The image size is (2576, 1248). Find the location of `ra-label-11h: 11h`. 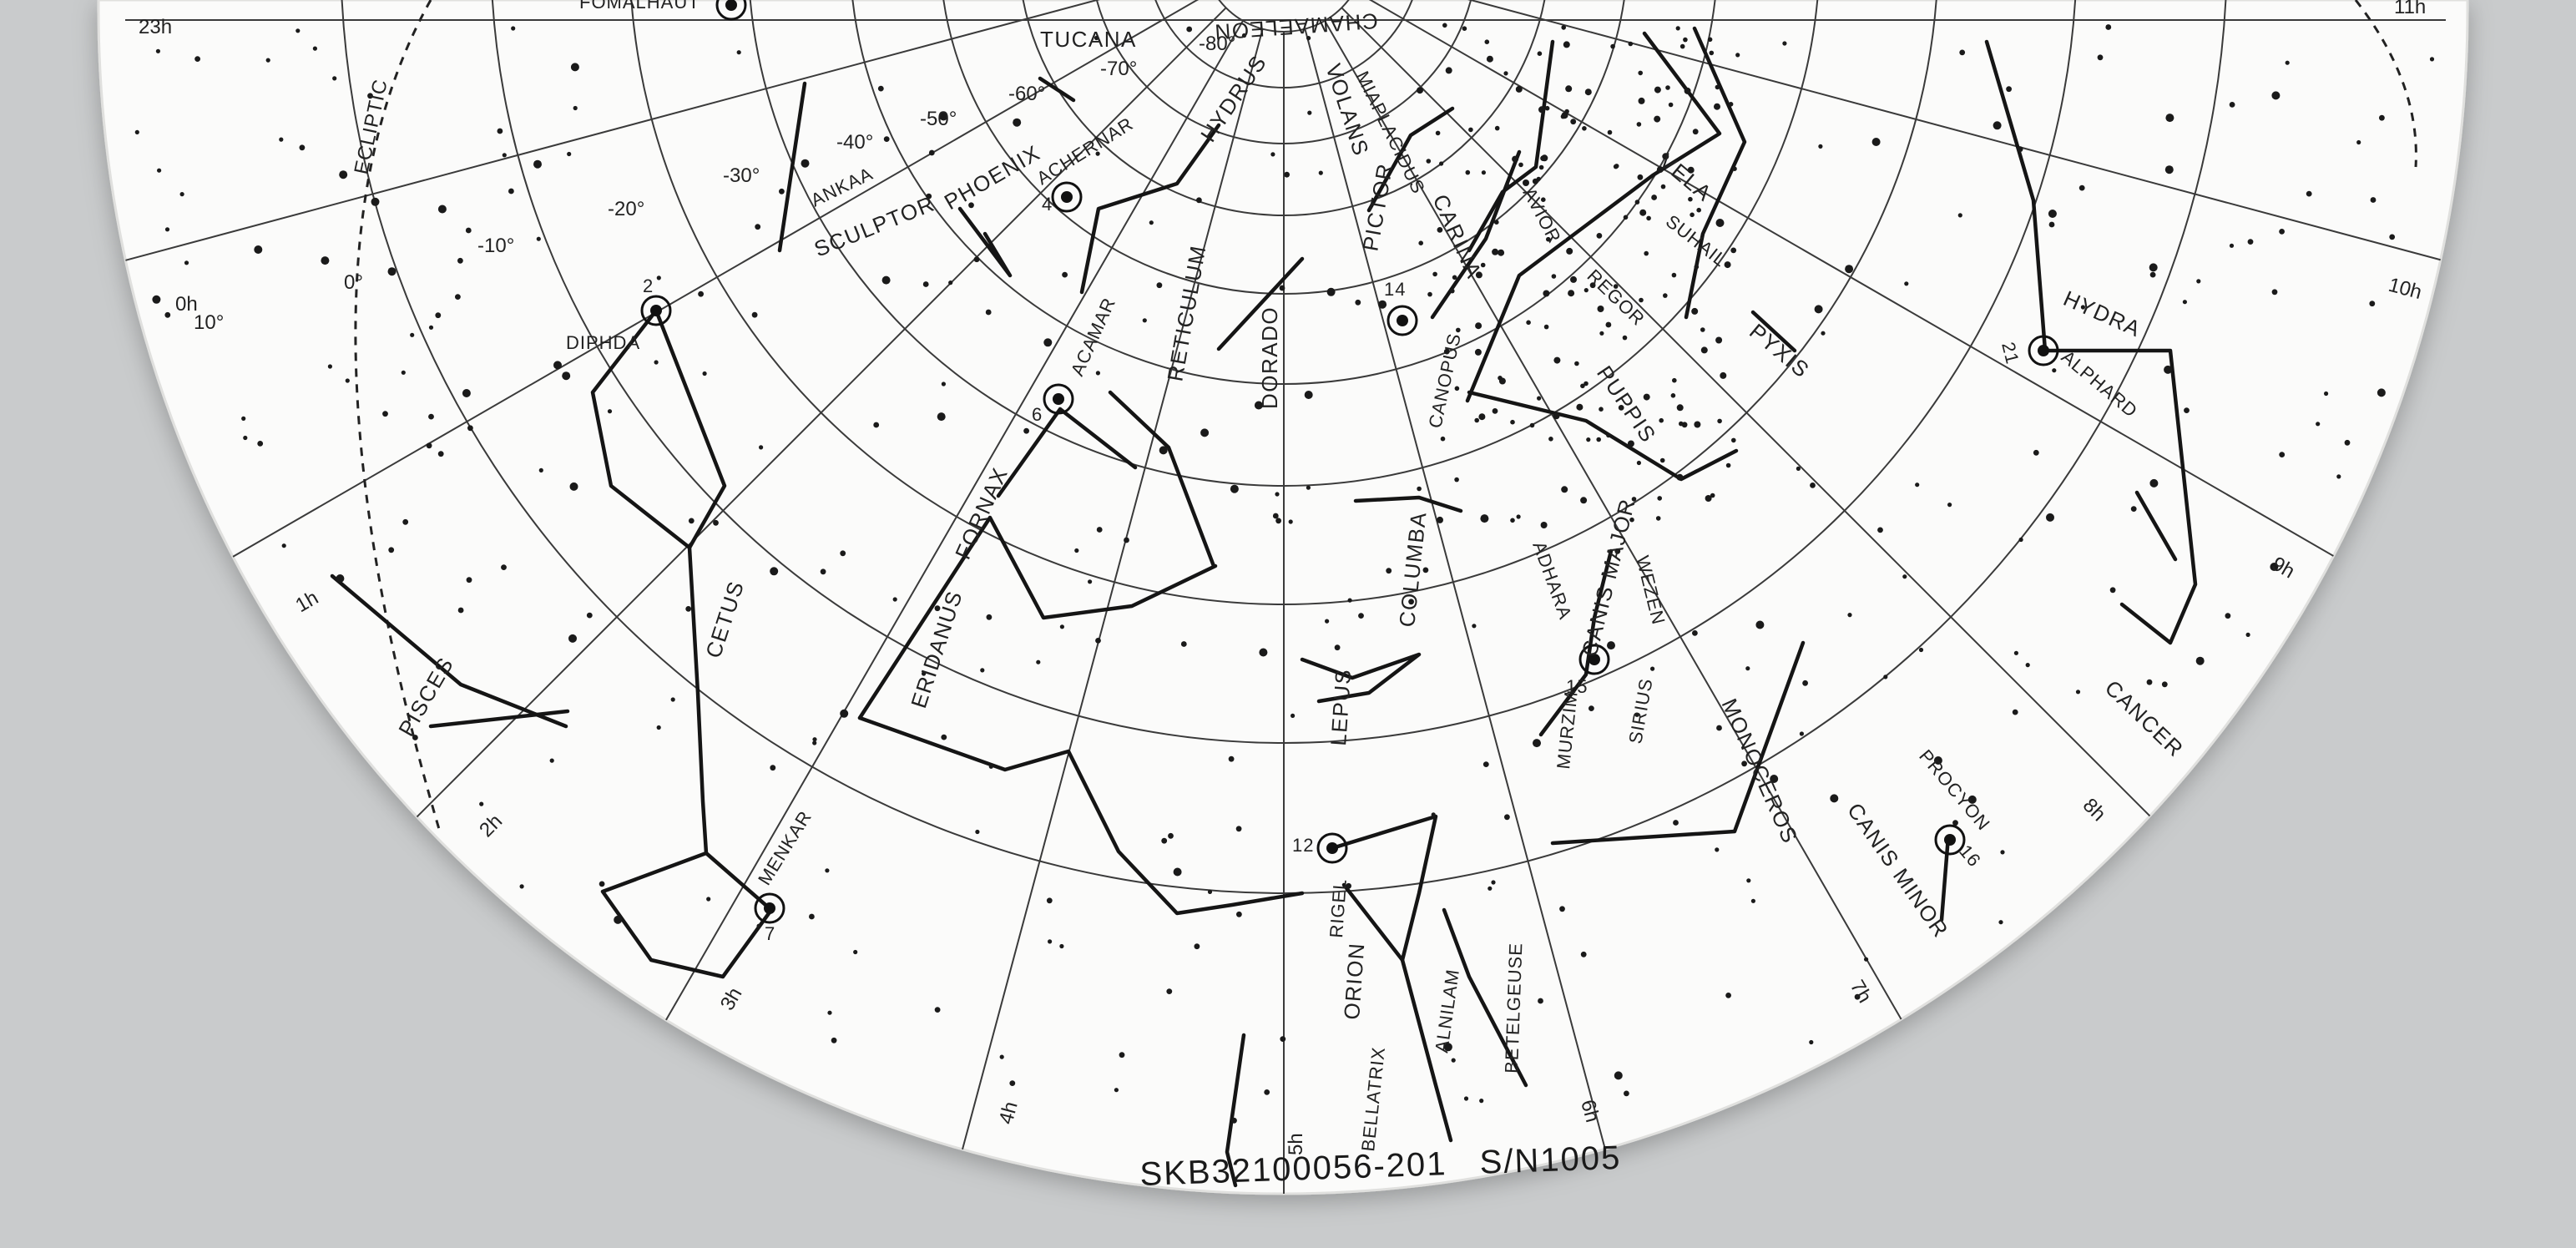

ra-label-11h: 11h is located at coordinates (2410, 9).